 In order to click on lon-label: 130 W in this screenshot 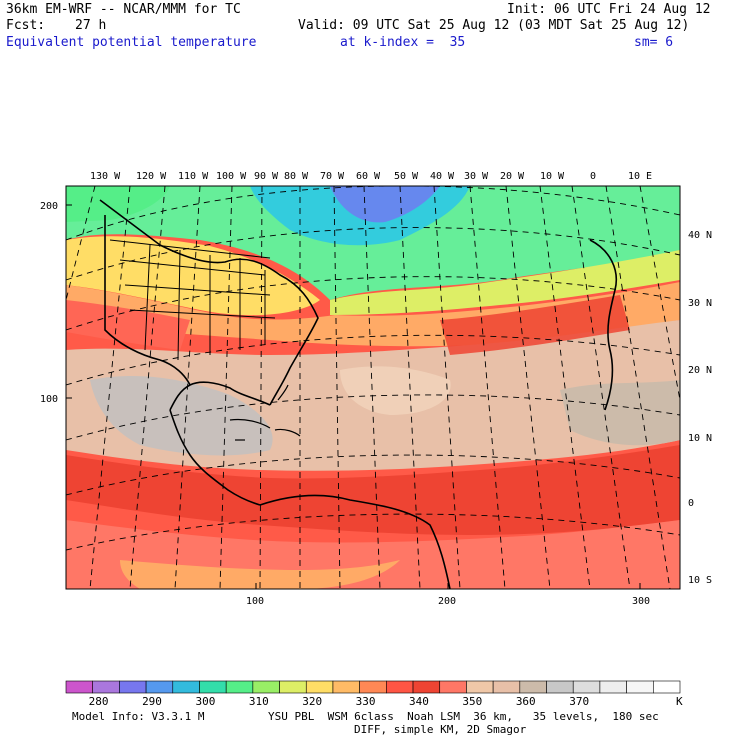, I will do `click(105, 176)`.